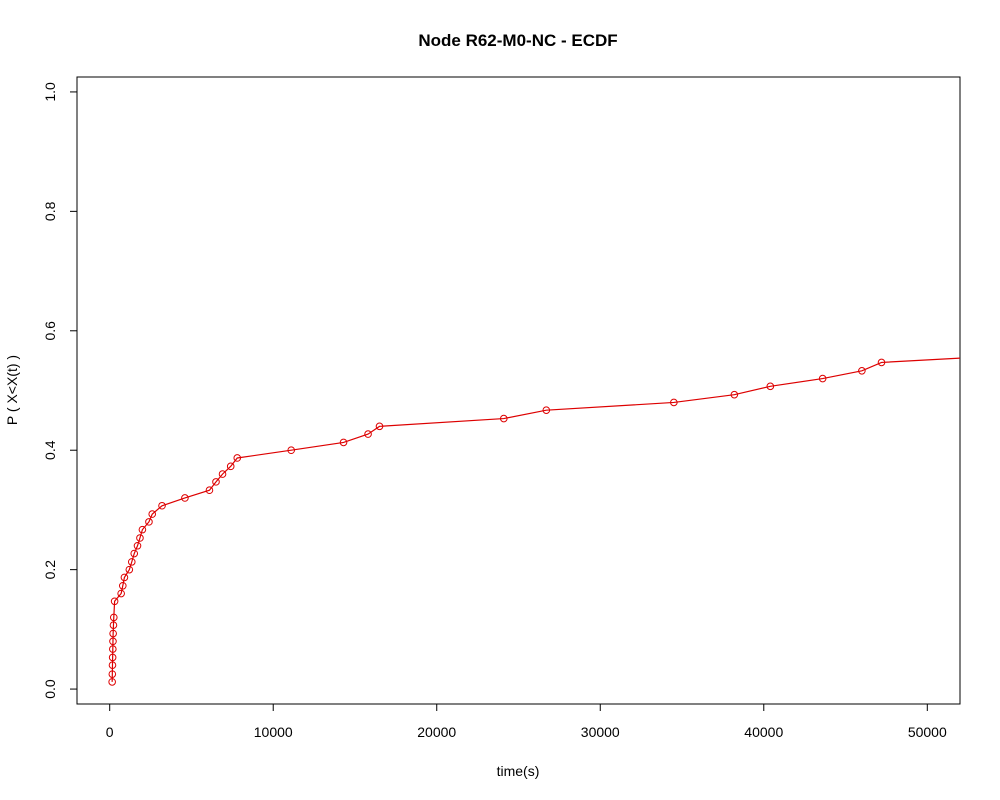  Describe the element at coordinates (50, 331) in the screenshot. I see `y-tick-label: 0.6` at that location.